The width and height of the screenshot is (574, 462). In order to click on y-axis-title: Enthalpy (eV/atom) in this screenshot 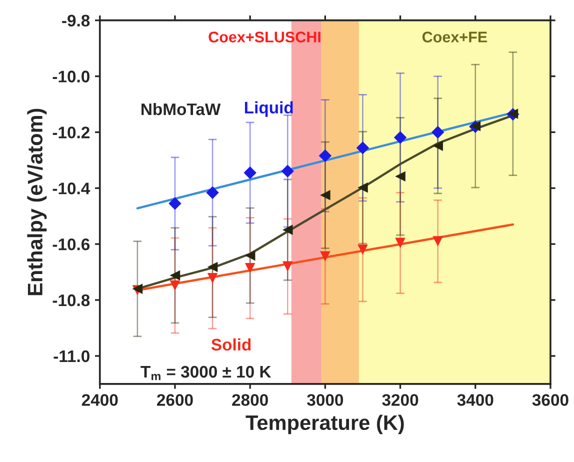, I will do `click(37, 202)`.